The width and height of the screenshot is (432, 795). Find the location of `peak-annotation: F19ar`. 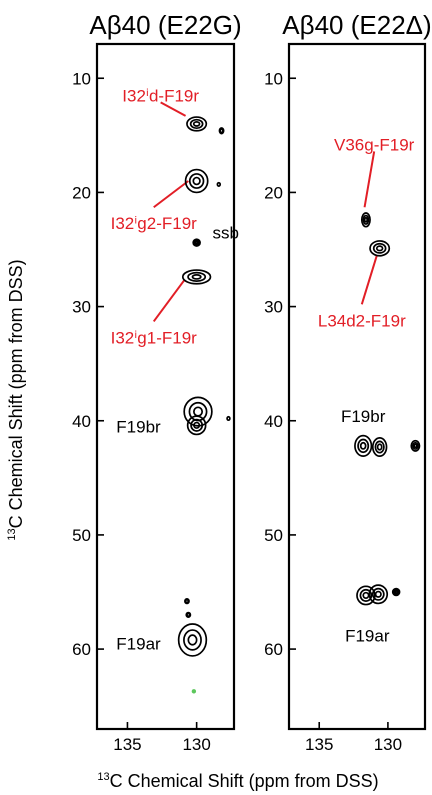

peak-annotation: F19ar is located at coordinates (138, 643).